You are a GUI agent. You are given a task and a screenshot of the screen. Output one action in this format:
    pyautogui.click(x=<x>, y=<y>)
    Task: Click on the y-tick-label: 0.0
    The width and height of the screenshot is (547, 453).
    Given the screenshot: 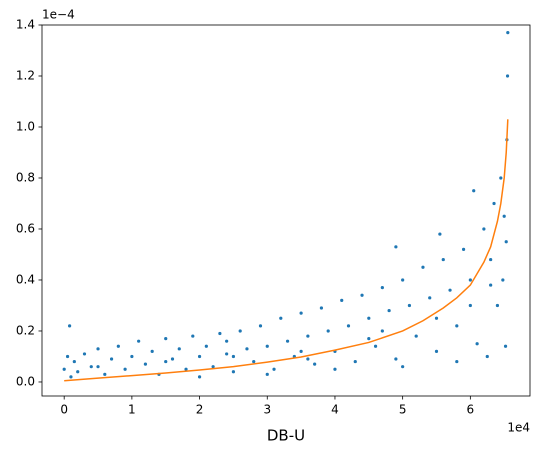 What is the action you would take?
    pyautogui.click(x=25, y=381)
    